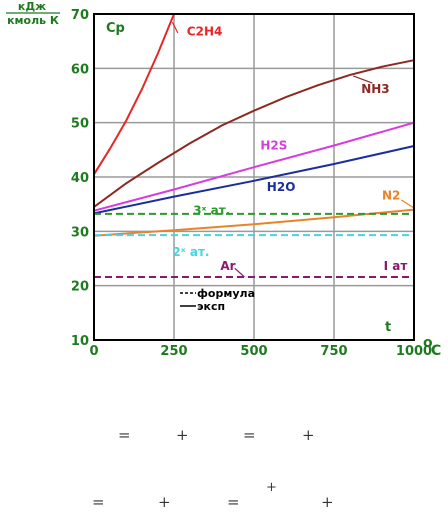  What do you see at coordinates (227, 266) in the screenshot?
I see `series-label-7: Ar` at bounding box center [227, 266].